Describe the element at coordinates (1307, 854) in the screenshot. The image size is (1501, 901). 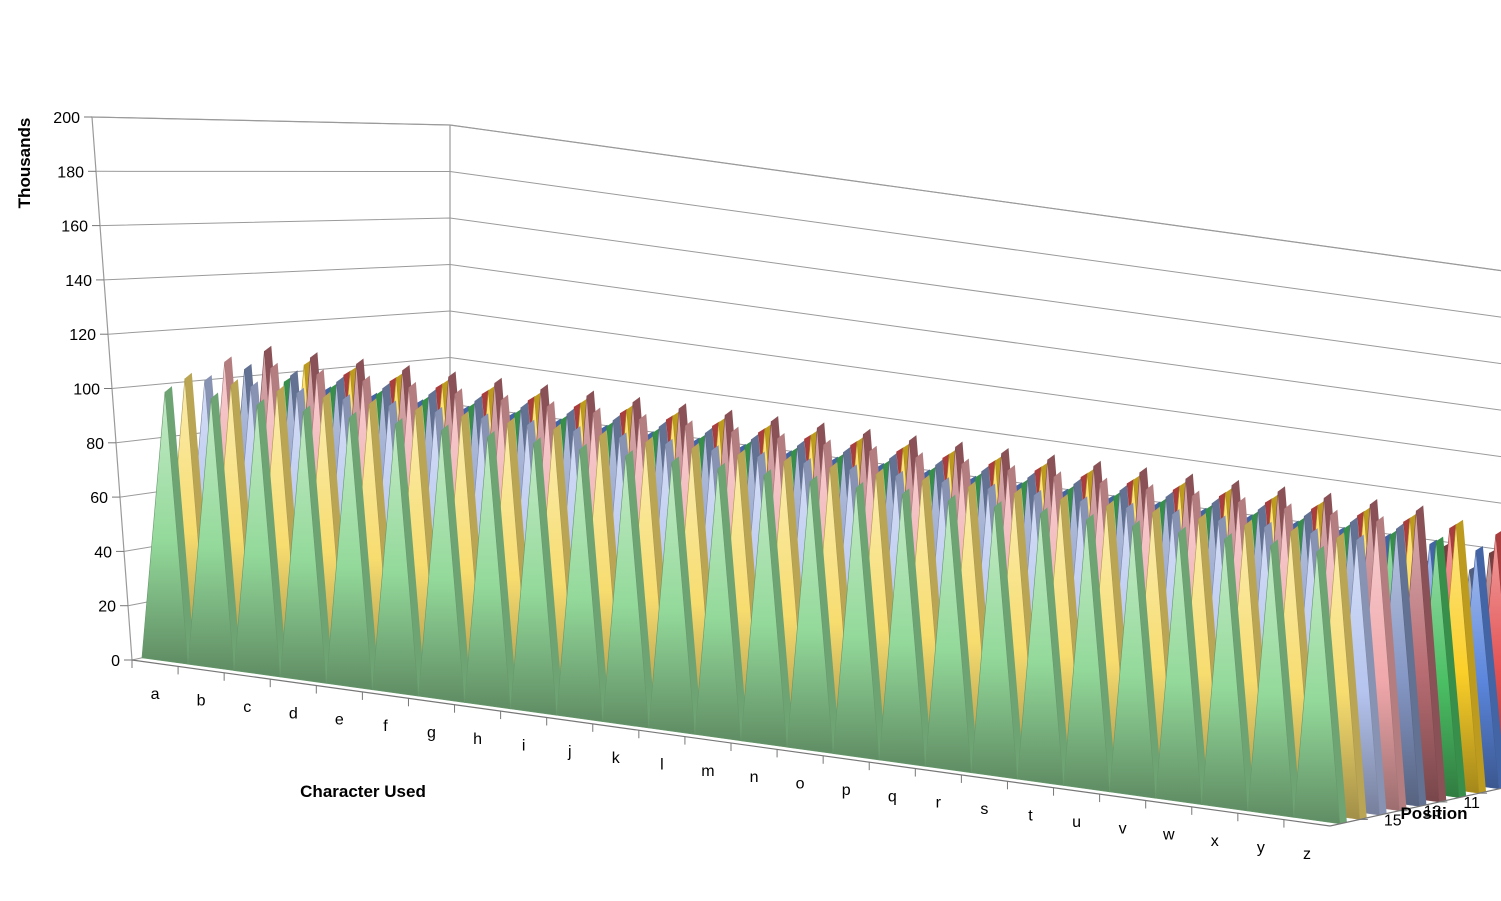
I see `x-tick-label: z` at that location.